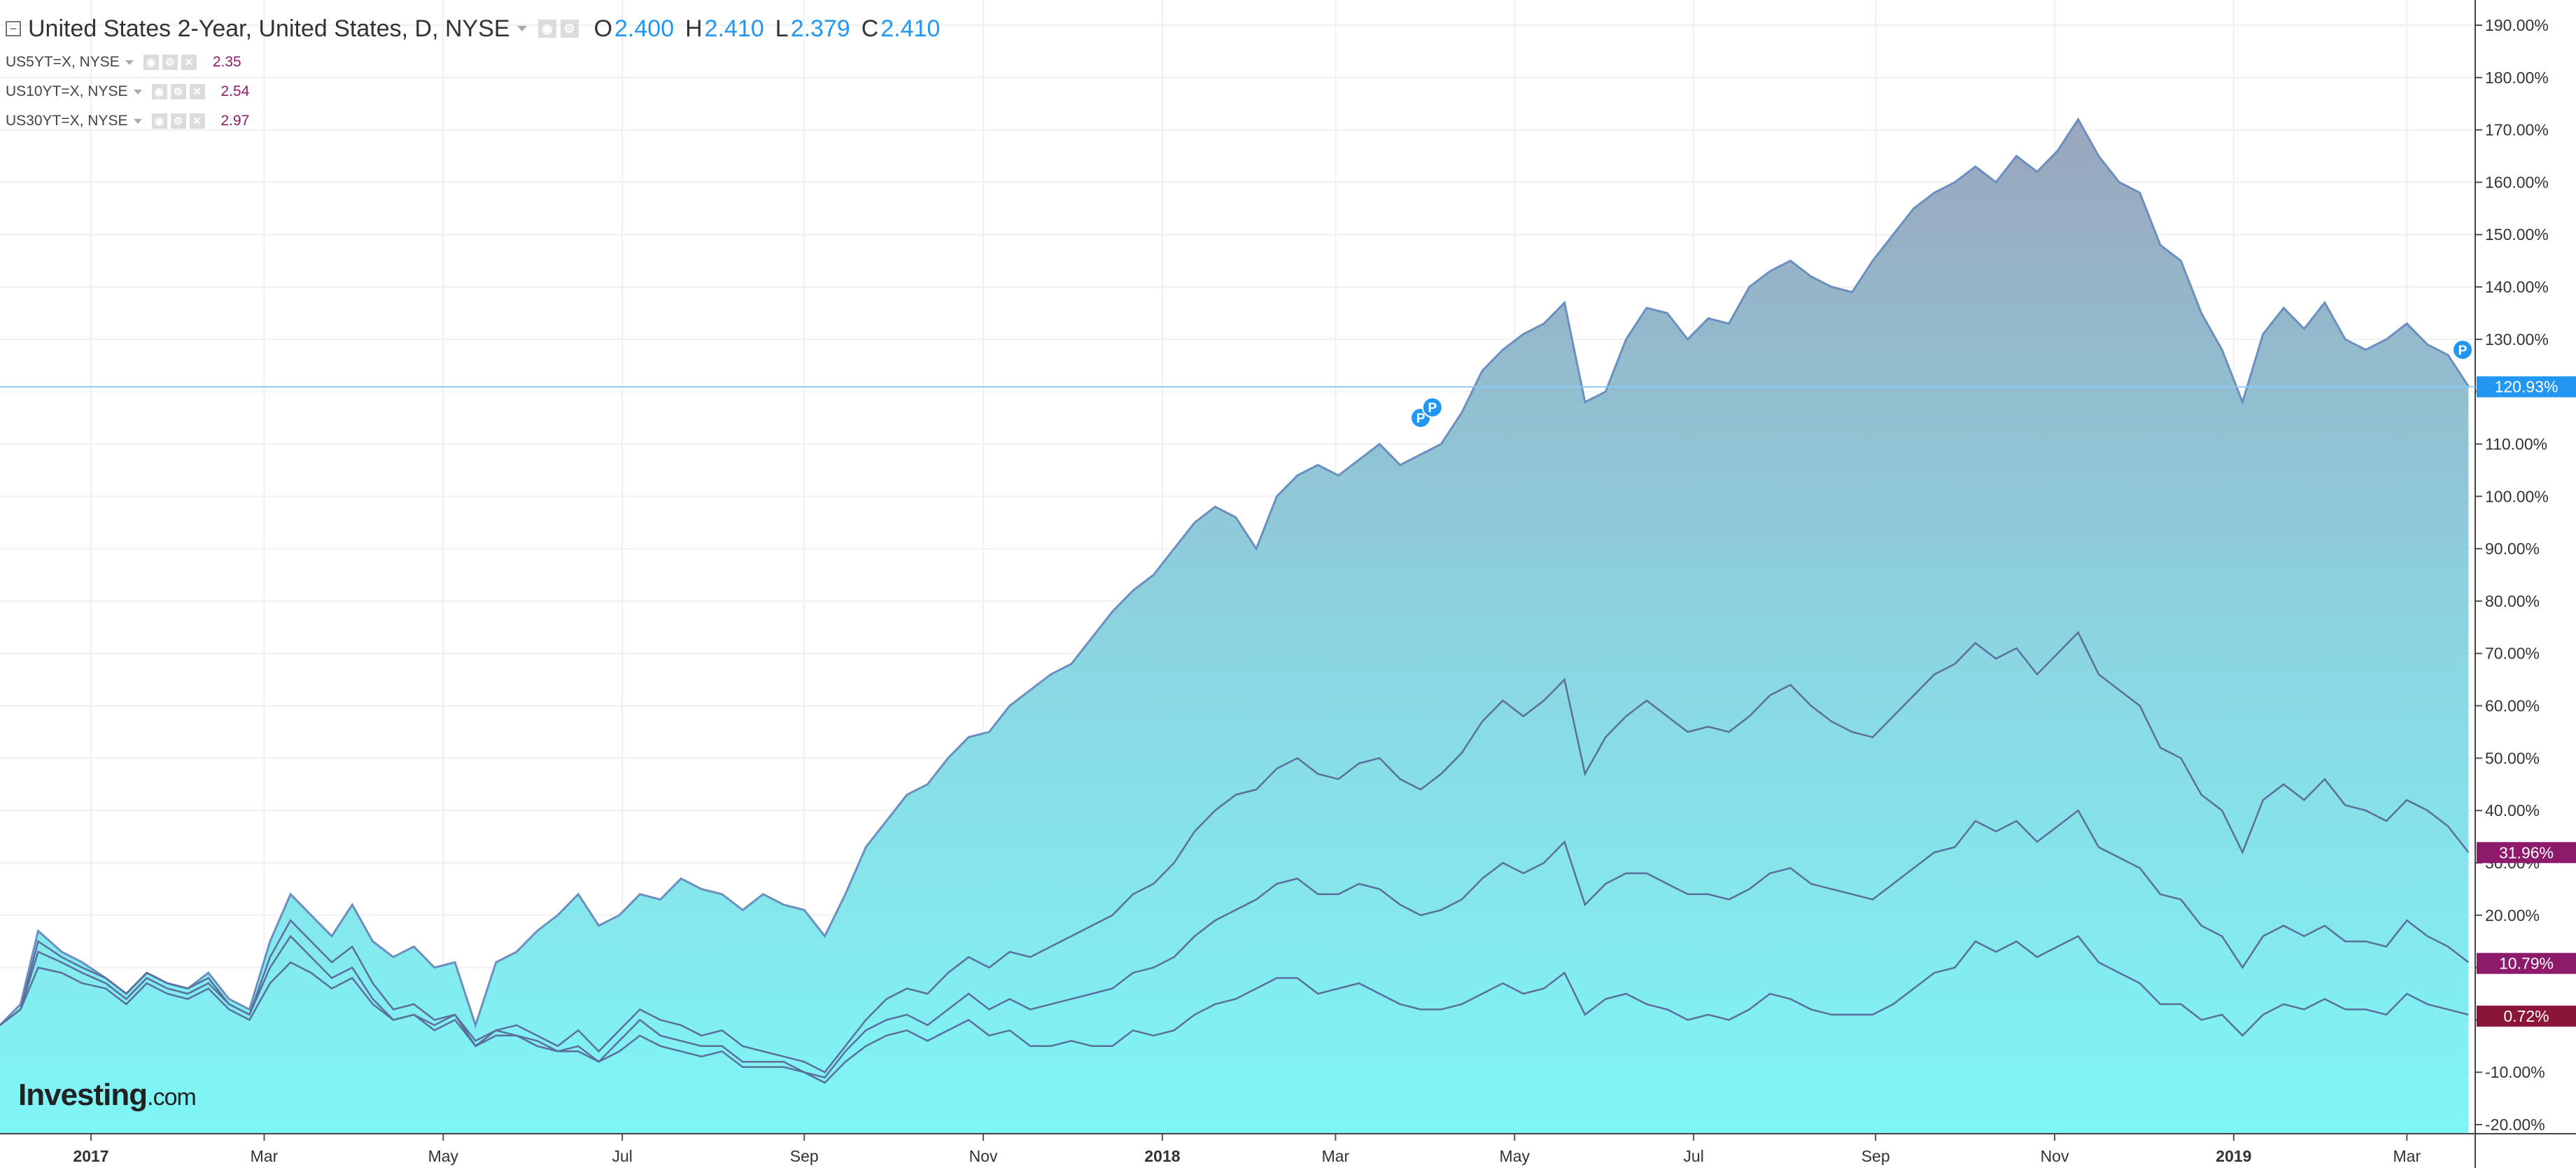 This screenshot has height=1168, width=2576. I want to click on compare-legend-us10y: US10YT=X, NYSE ◉ ⚙ ✕ 2.54, so click(473, 91).